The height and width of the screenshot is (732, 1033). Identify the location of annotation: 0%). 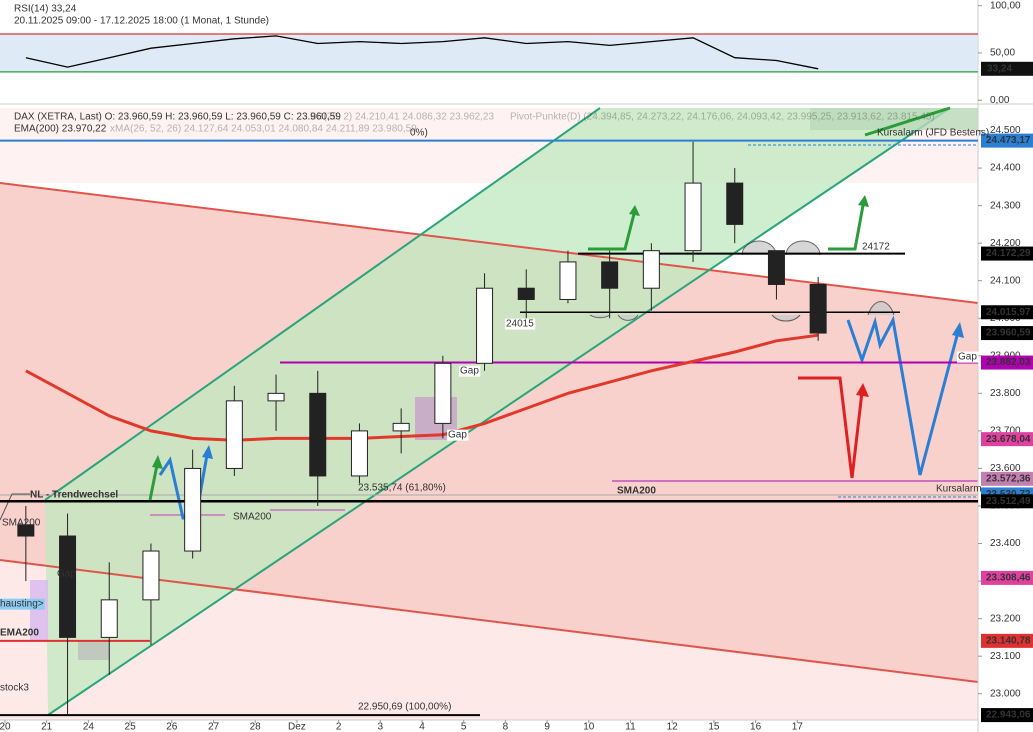
(419, 133).